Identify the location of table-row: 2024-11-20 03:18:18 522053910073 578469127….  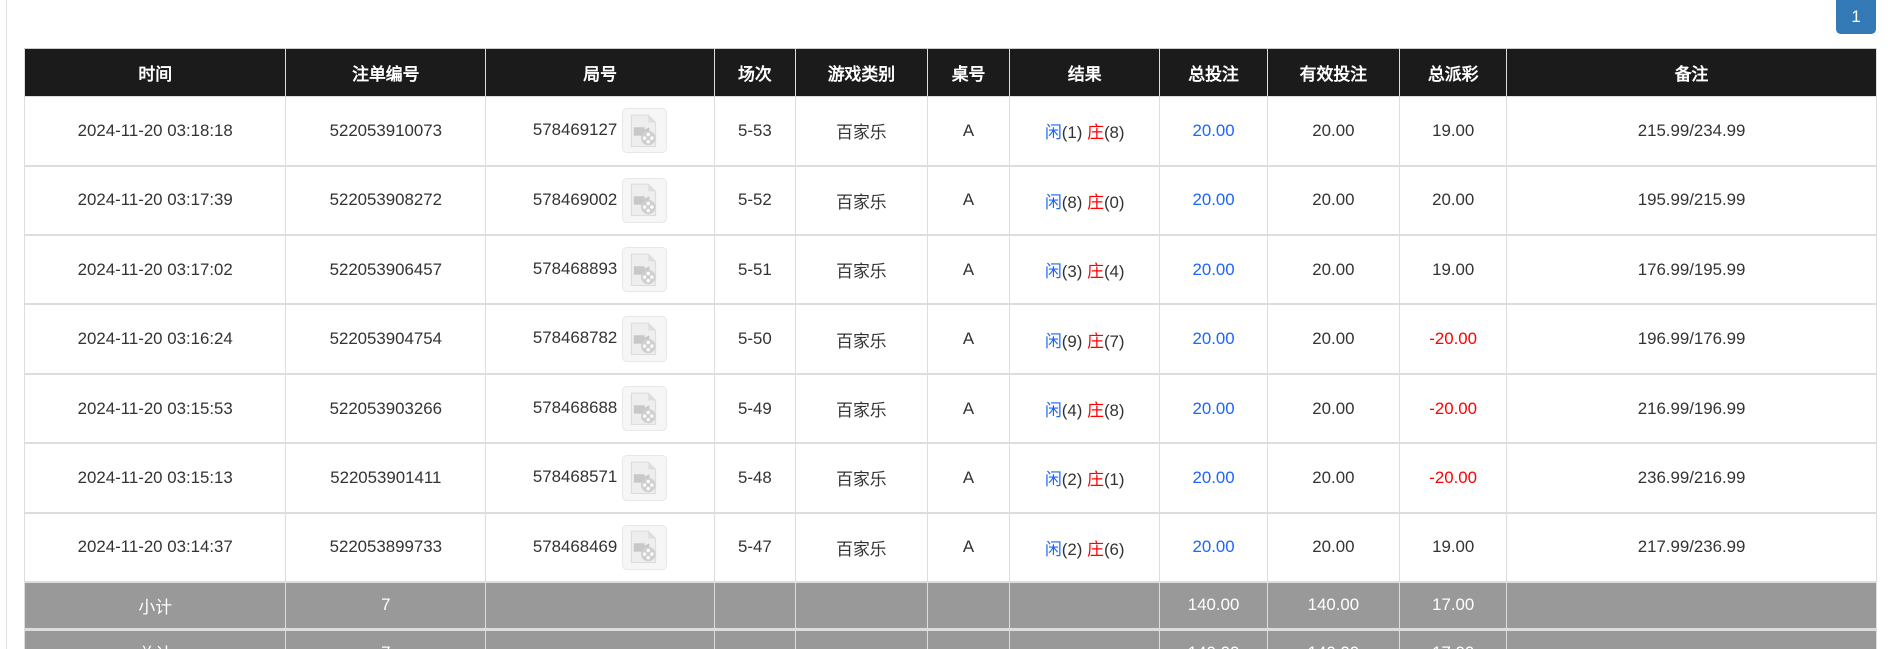
(950, 131).